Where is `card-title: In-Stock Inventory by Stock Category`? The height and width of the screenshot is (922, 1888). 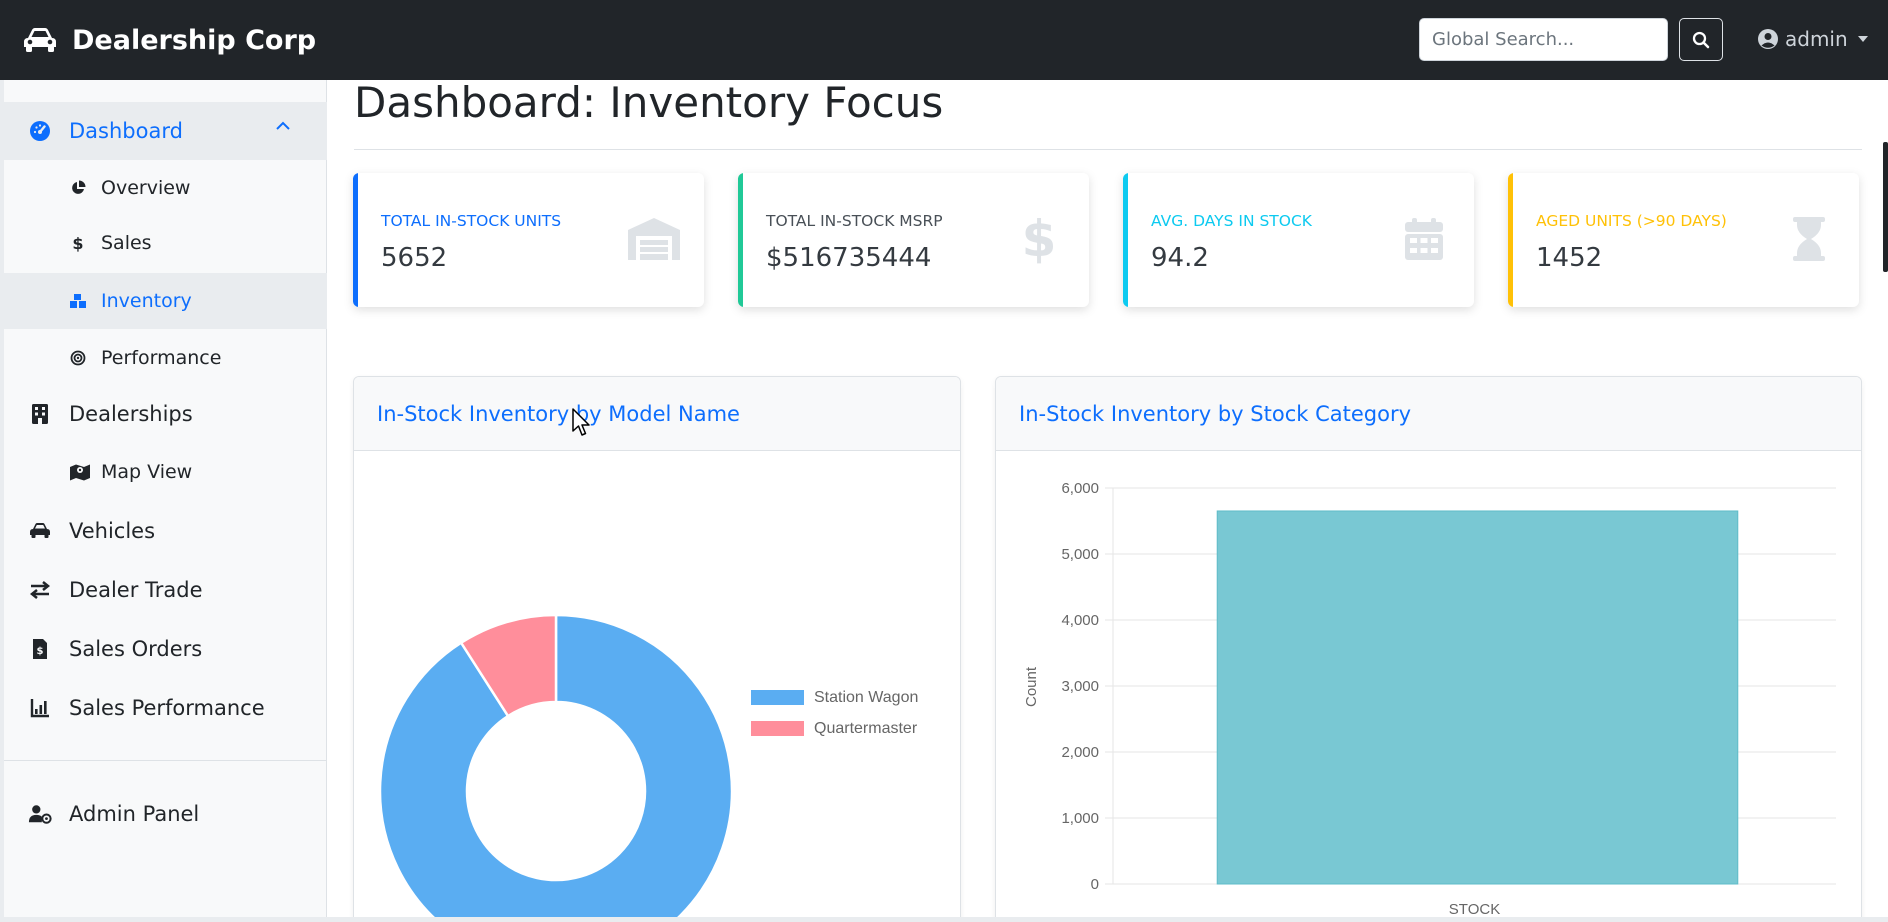
card-title: In-Stock Inventory by Stock Category is located at coordinates (1215, 413).